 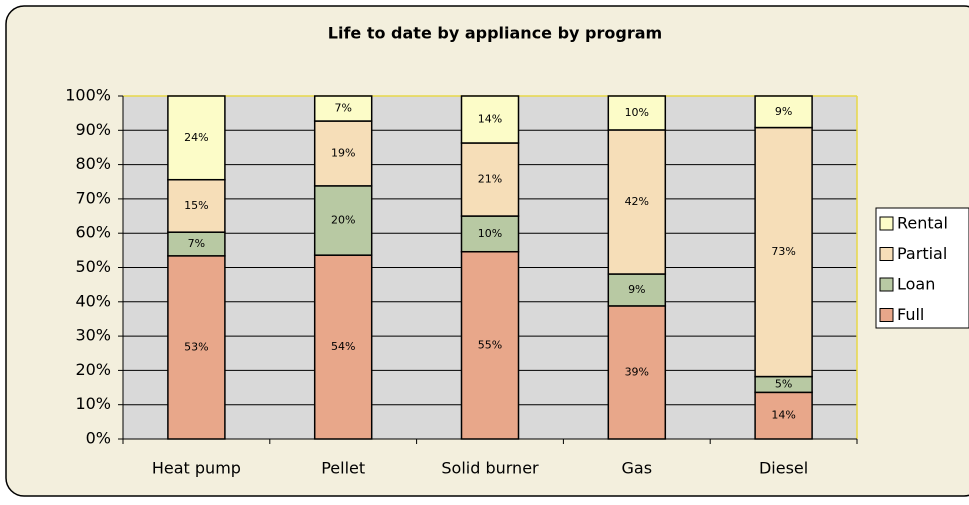 I want to click on x-tick-label: Diesel, so click(x=783, y=468).